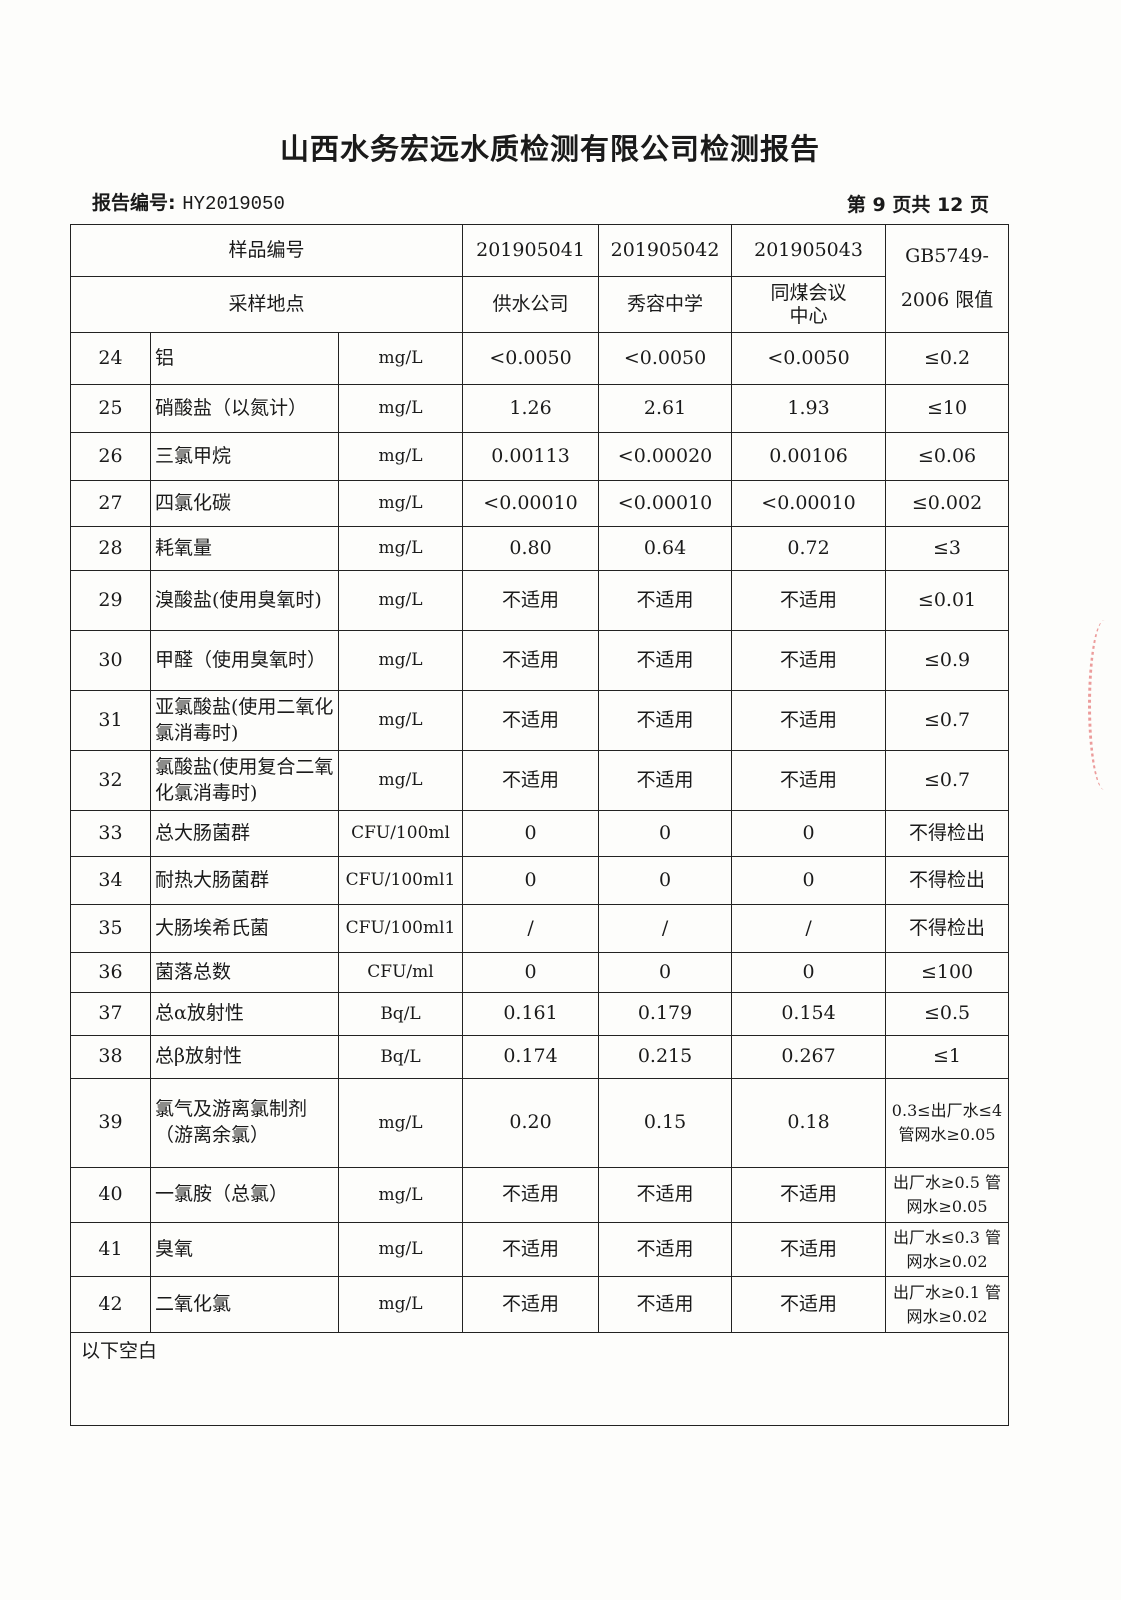  Describe the element at coordinates (809, 408) in the screenshot. I see `result-value: 1.93` at that location.